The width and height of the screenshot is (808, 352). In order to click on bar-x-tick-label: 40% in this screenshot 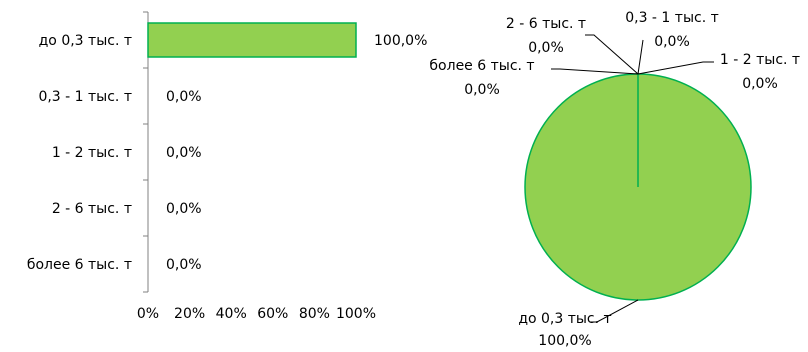, I will do `click(231, 314)`.